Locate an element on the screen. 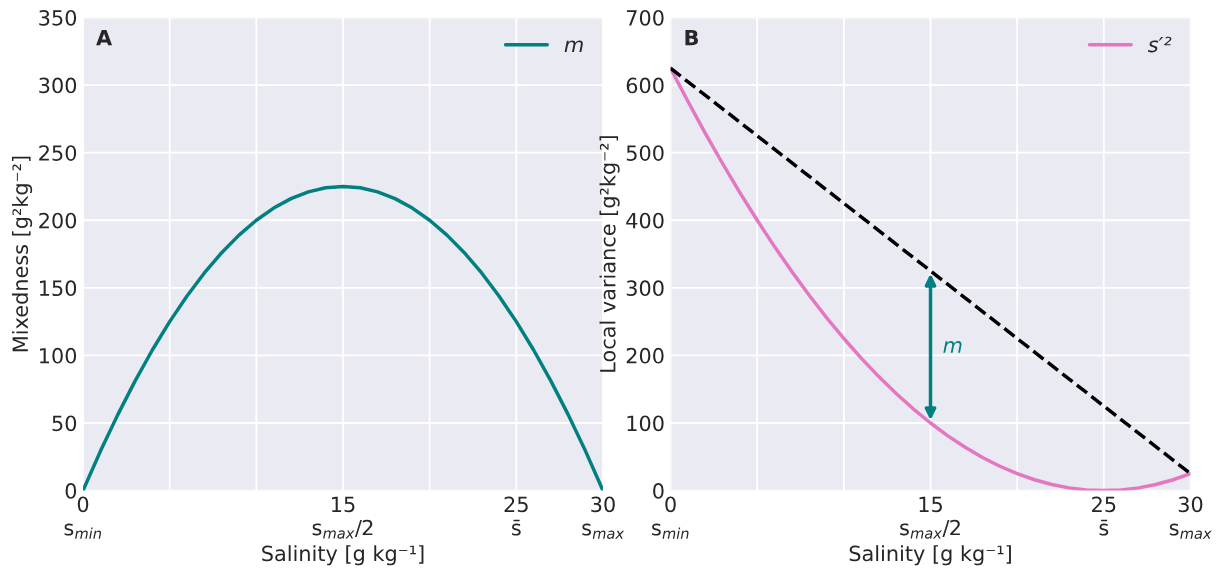 Image resolution: width=1221 pixels, height=584 pixels. legend-label: s′² is located at coordinates (1160, 44).